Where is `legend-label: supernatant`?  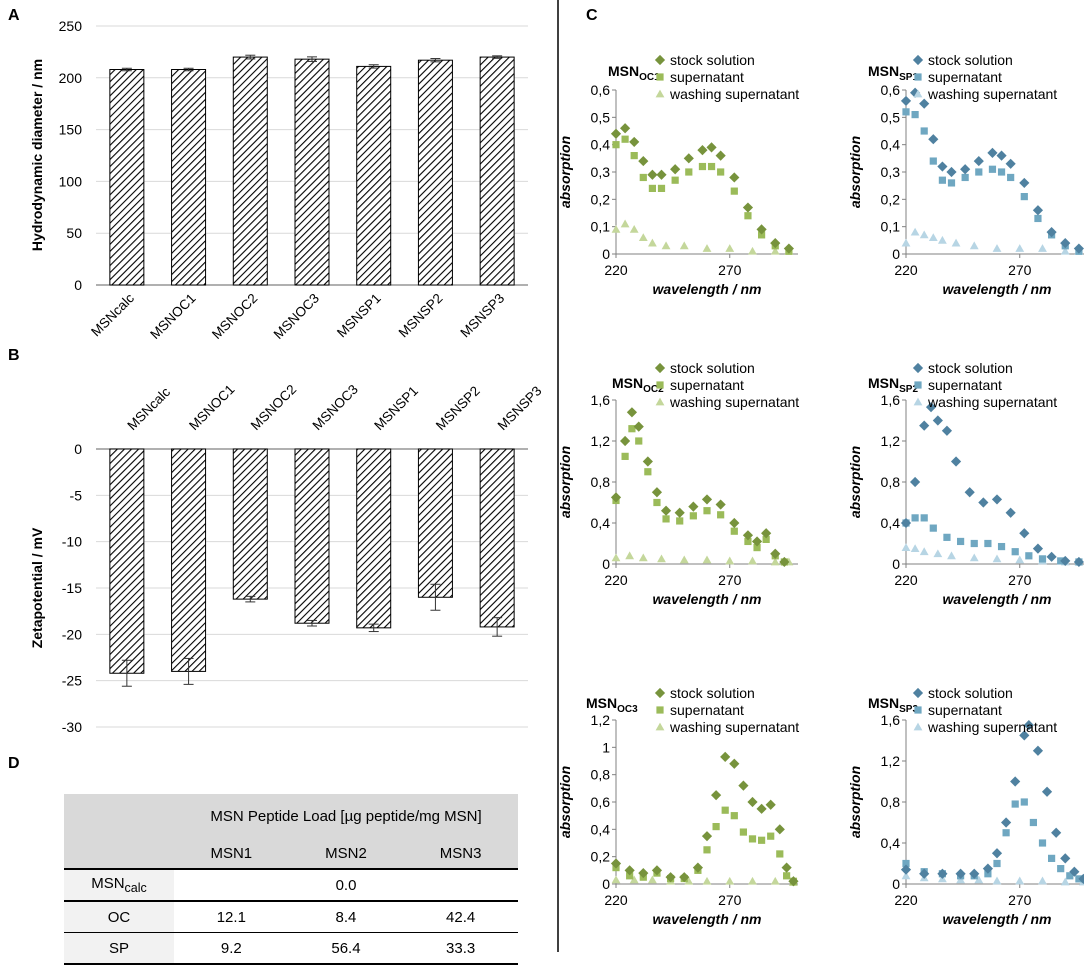
legend-label: supernatant is located at coordinates (965, 77).